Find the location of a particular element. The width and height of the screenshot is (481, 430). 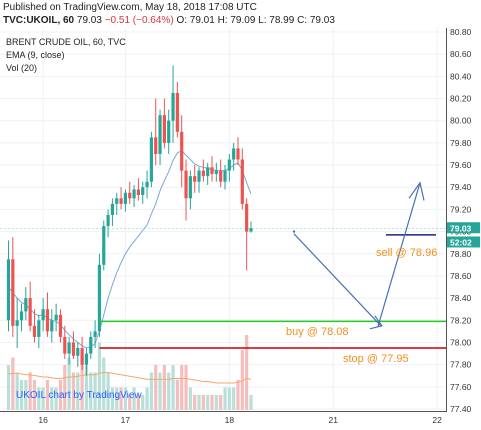

y-tick-label: 77.60 is located at coordinates (461, 387).